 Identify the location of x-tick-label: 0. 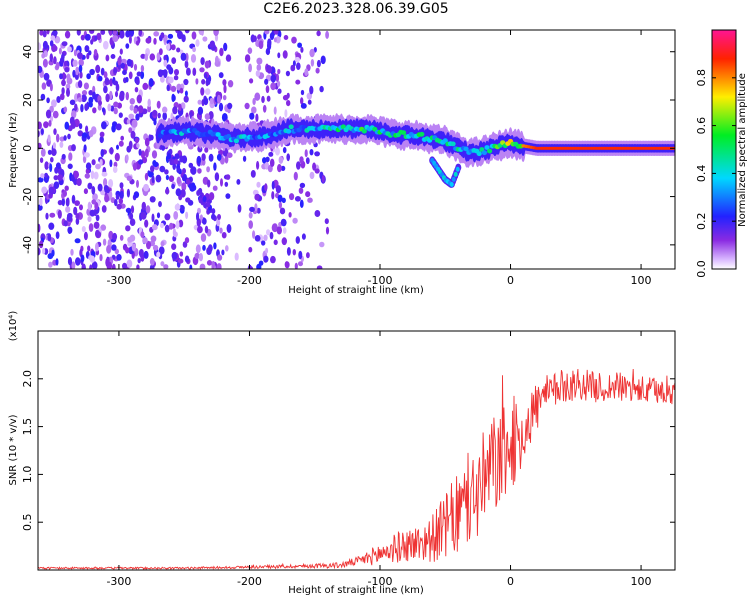
(510, 581).